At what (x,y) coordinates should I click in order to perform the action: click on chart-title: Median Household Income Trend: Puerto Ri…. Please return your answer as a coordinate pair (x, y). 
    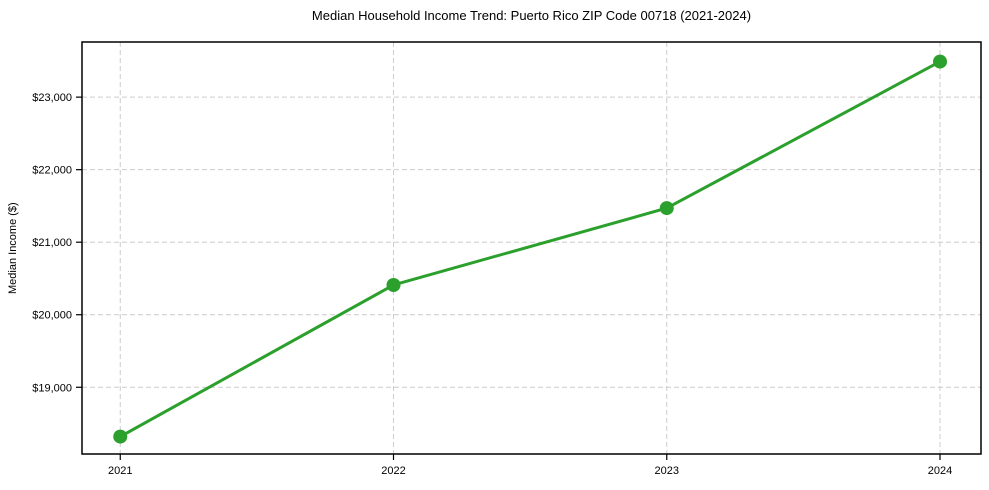
    Looking at the image, I should click on (531, 15).